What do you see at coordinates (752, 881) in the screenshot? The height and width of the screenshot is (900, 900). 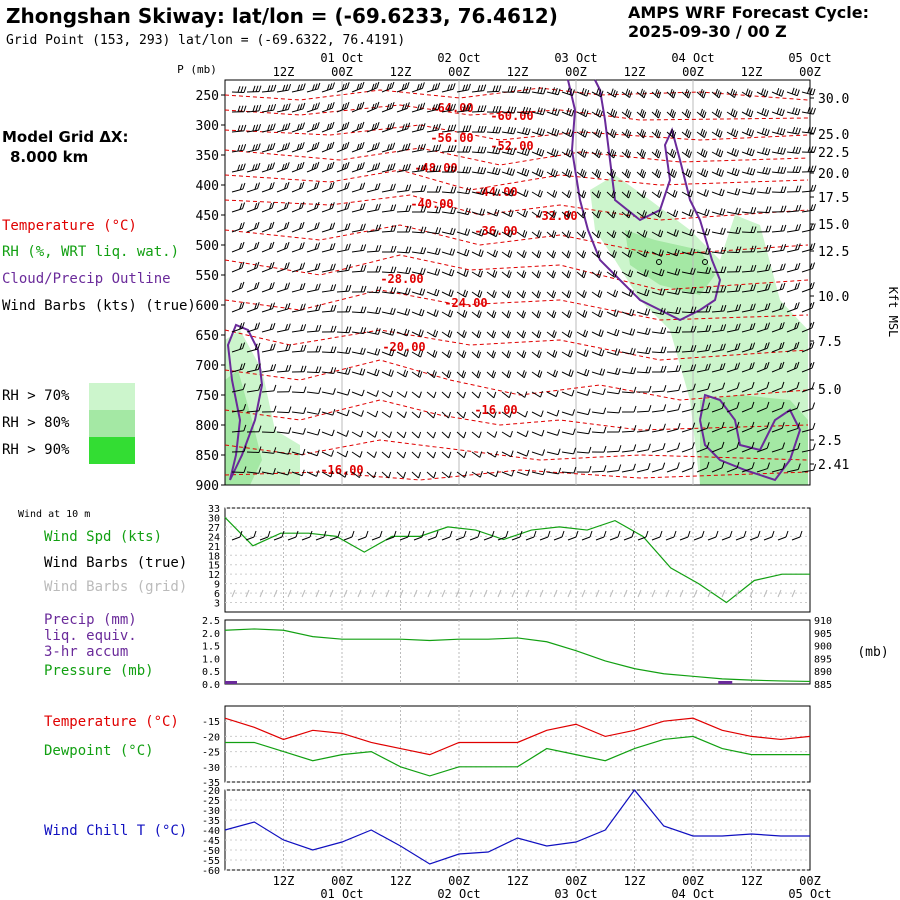 I see `bottom-hour-label: 12Z` at bounding box center [752, 881].